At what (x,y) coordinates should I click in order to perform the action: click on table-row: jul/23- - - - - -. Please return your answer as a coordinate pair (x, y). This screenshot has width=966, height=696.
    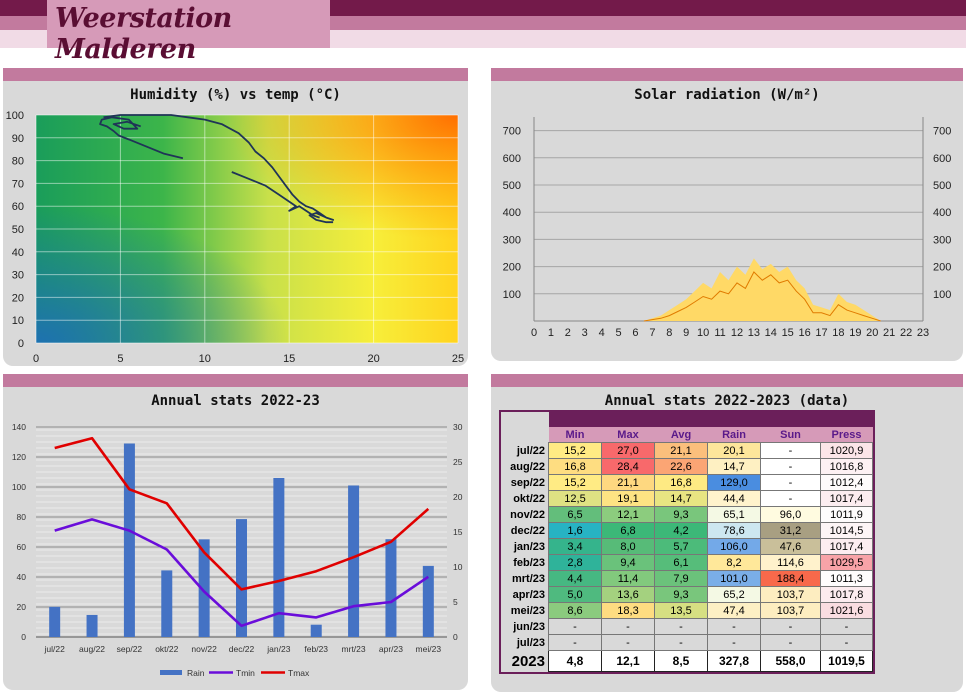
    Looking at the image, I should click on (687, 642).